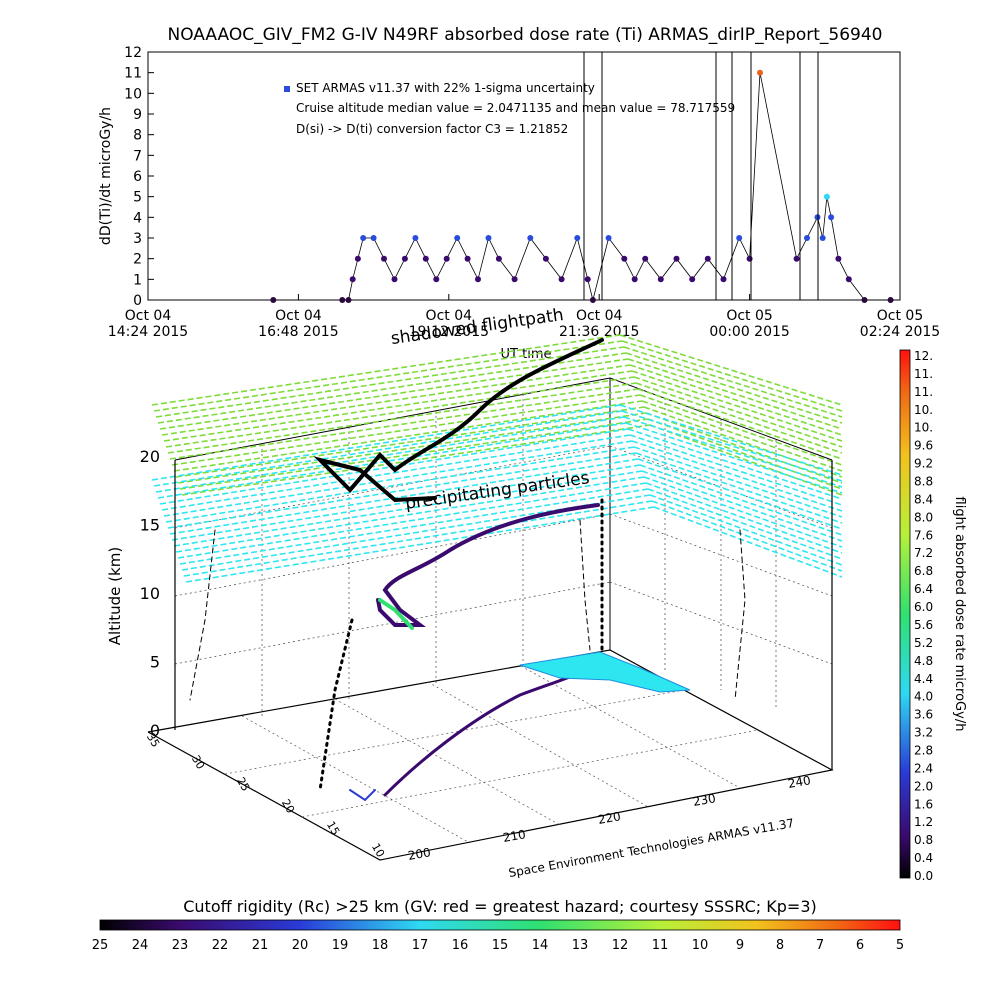 Image resolution: width=1000 pixels, height=1000 pixels. What do you see at coordinates (923, 840) in the screenshot?
I see `colorbar-tick-label: 0.8` at bounding box center [923, 840].